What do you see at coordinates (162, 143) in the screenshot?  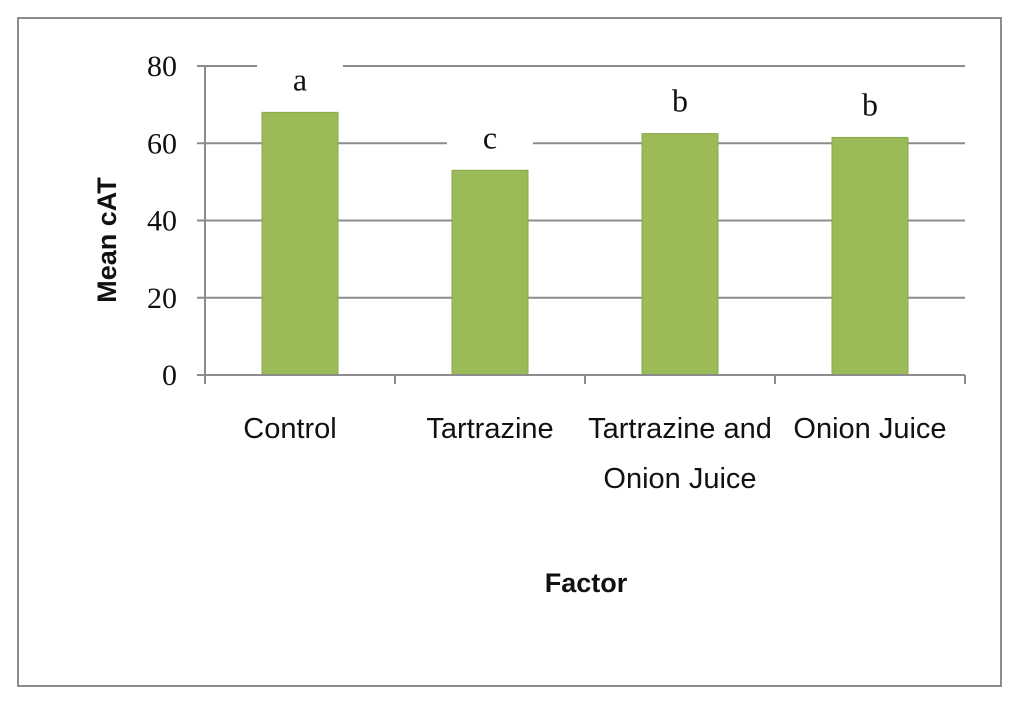 I see `y-tick-label: 60` at bounding box center [162, 143].